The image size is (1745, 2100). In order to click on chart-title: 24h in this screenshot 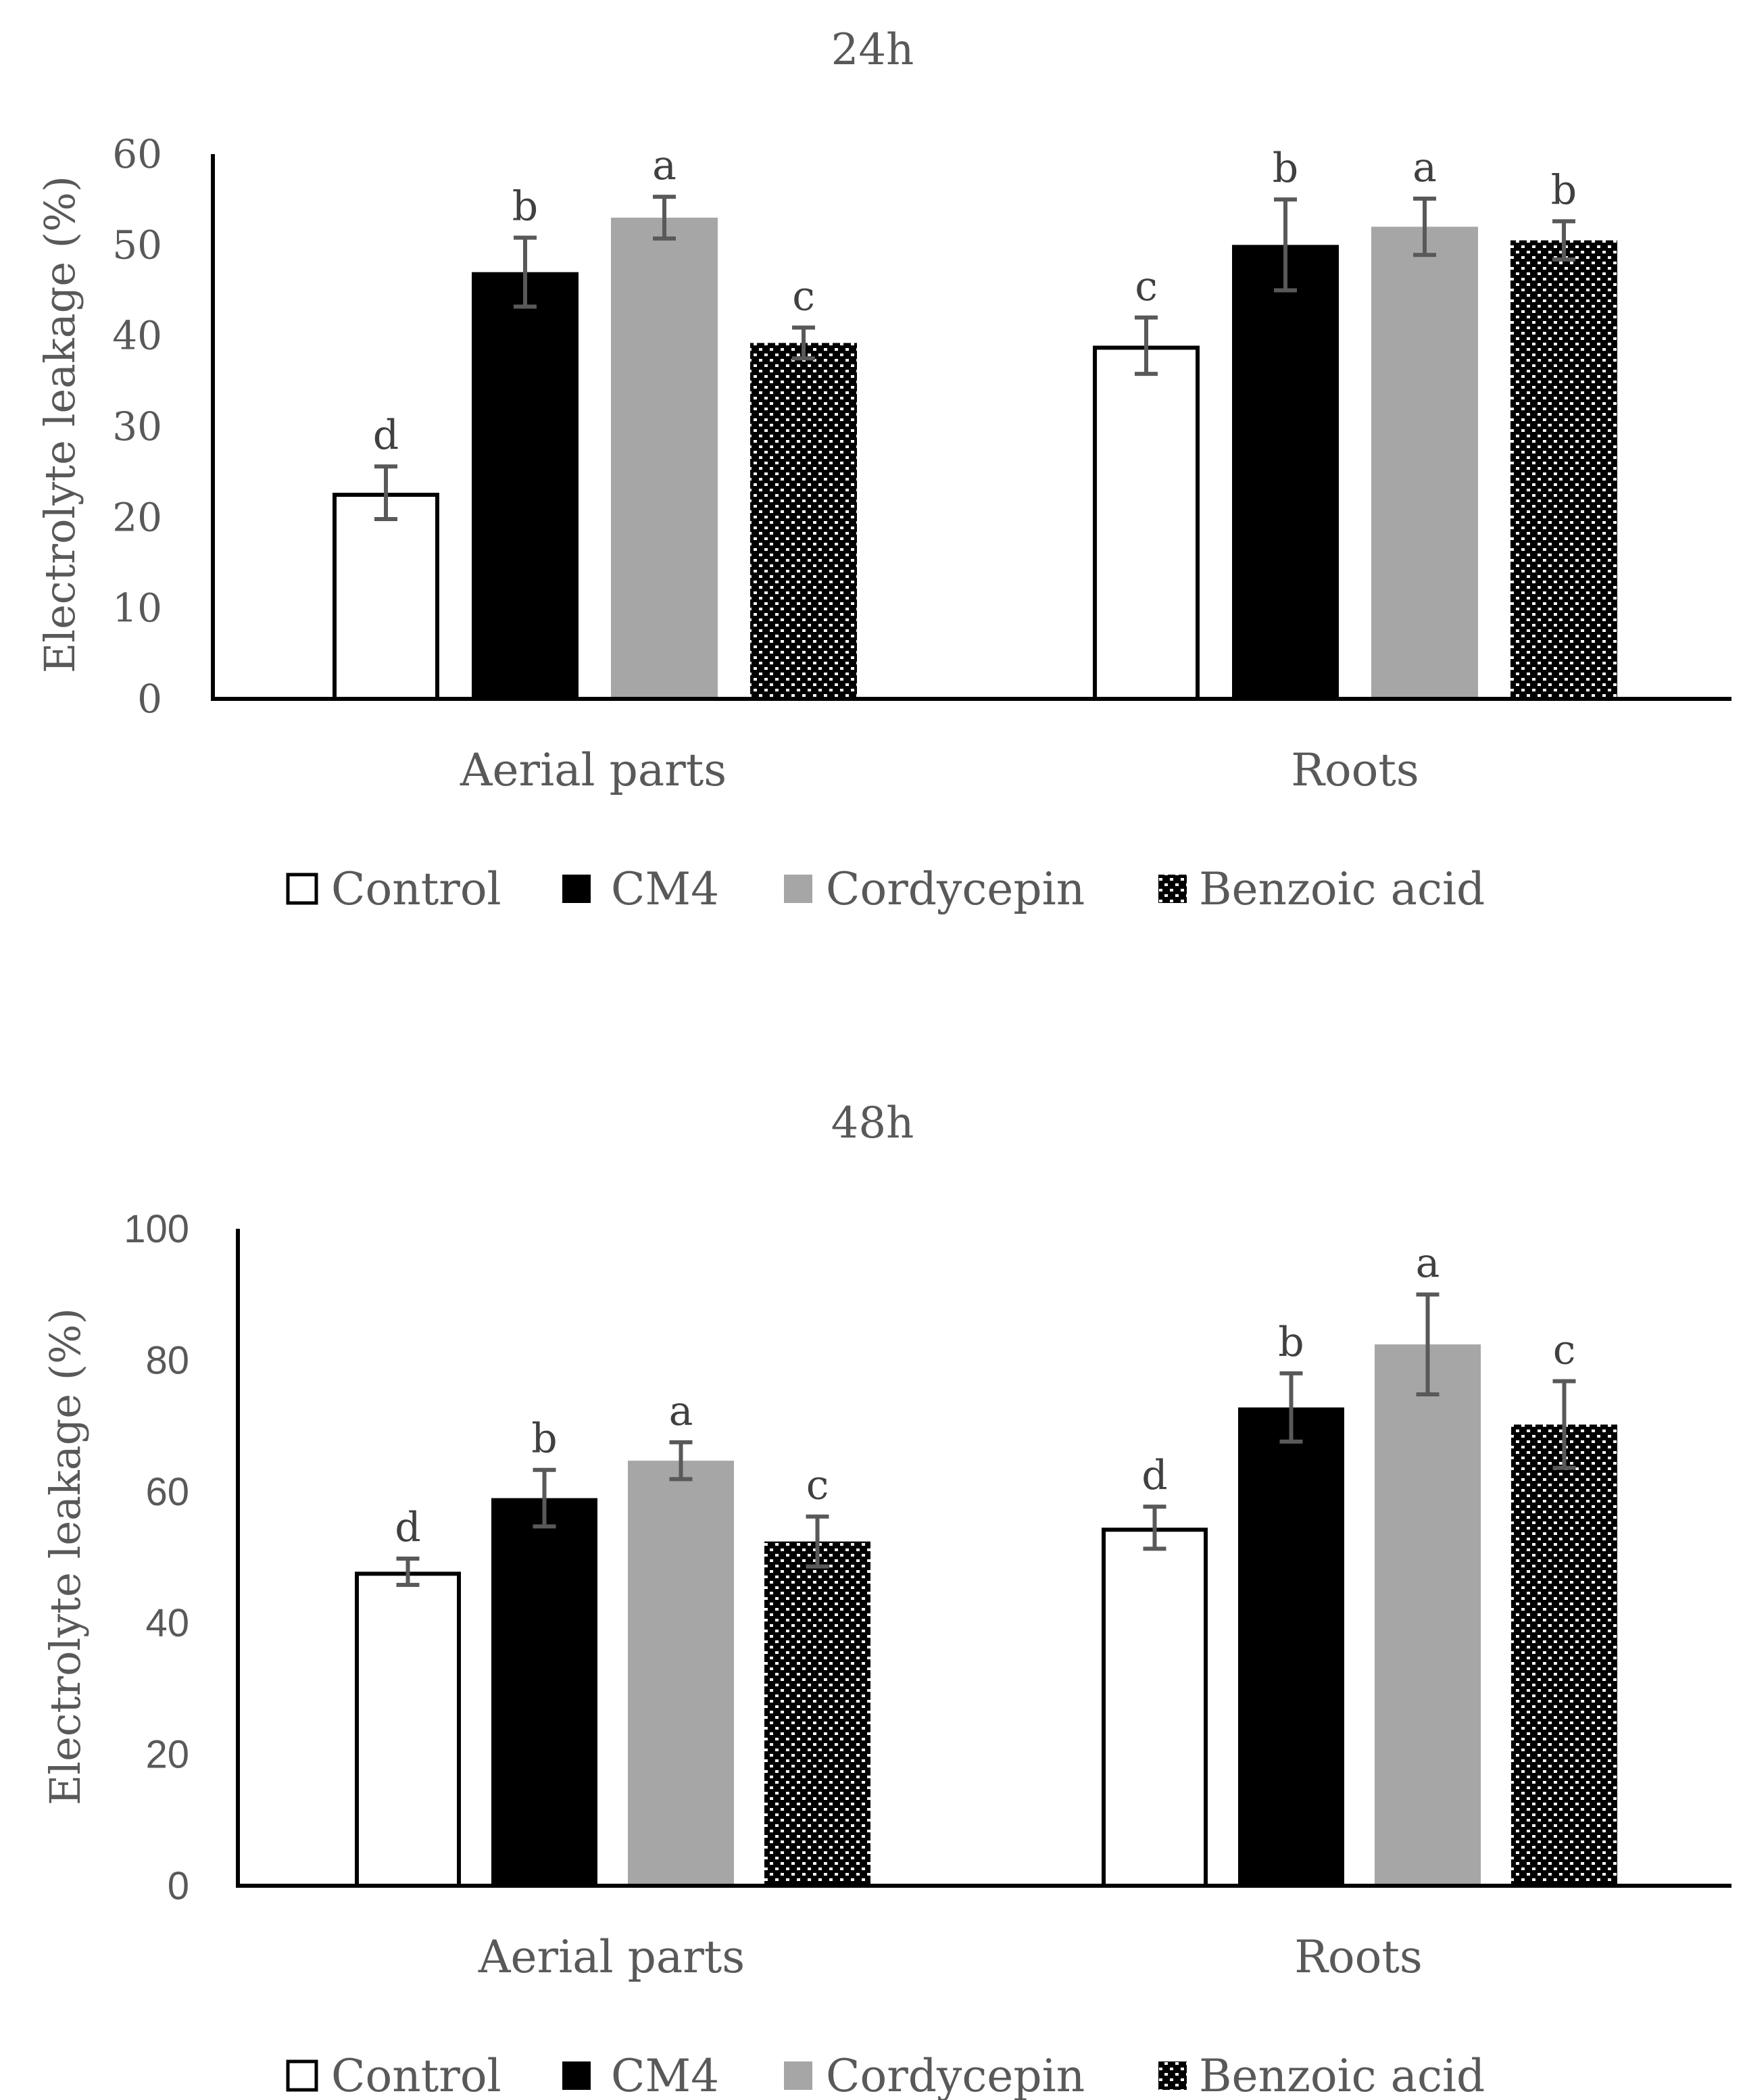, I will do `click(872, 50)`.